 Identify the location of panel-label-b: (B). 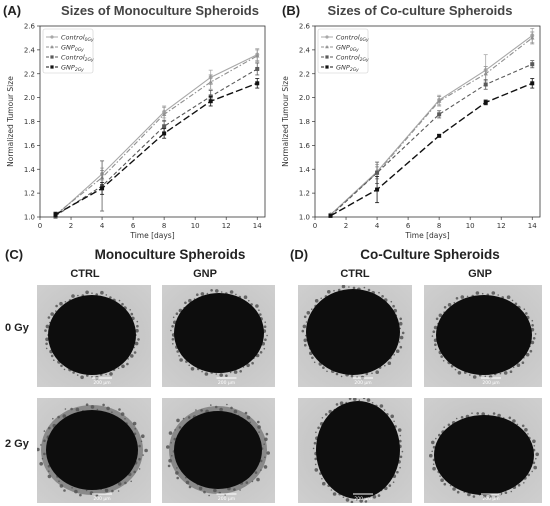
(291, 10).